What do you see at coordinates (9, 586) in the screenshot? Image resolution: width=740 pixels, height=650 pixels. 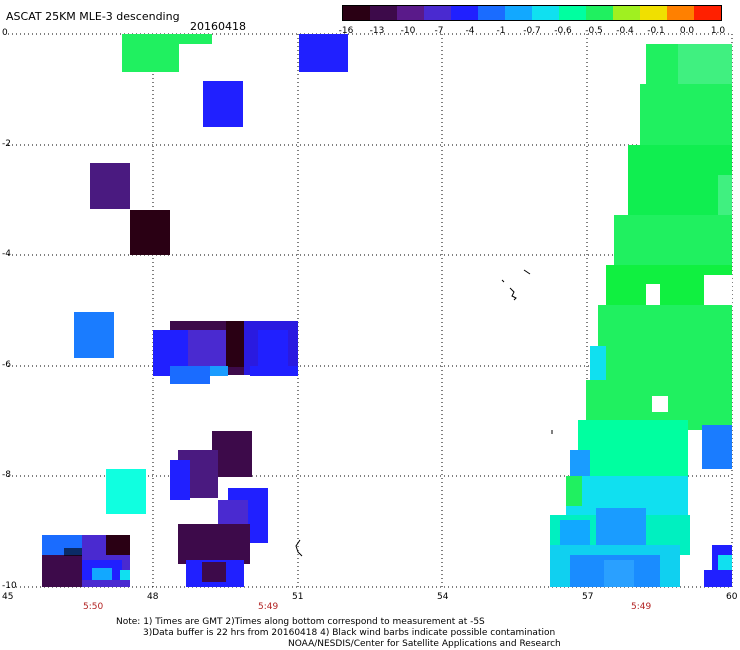 I see `y-tick: -10` at bounding box center [9, 586].